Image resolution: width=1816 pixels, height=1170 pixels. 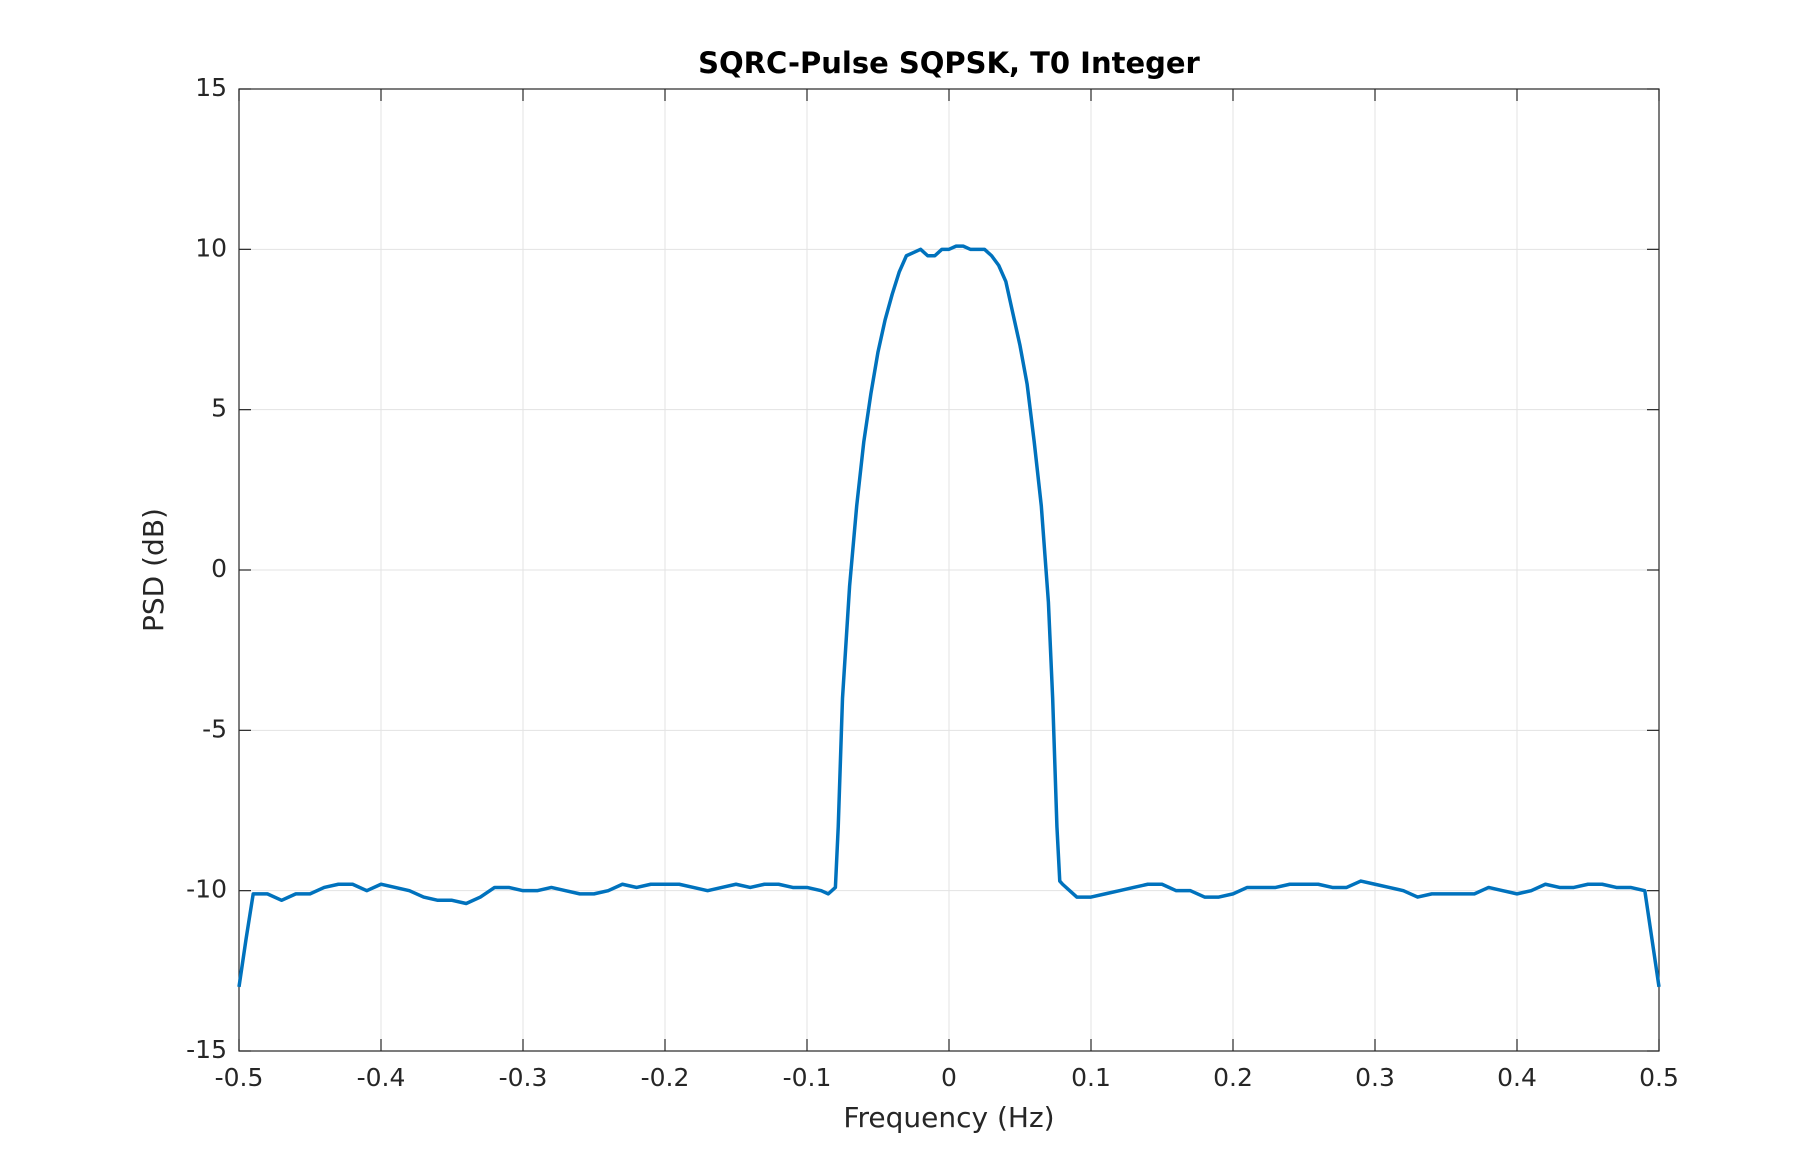 What do you see at coordinates (807, 1077) in the screenshot?
I see `x-tick-label: -0.1` at bounding box center [807, 1077].